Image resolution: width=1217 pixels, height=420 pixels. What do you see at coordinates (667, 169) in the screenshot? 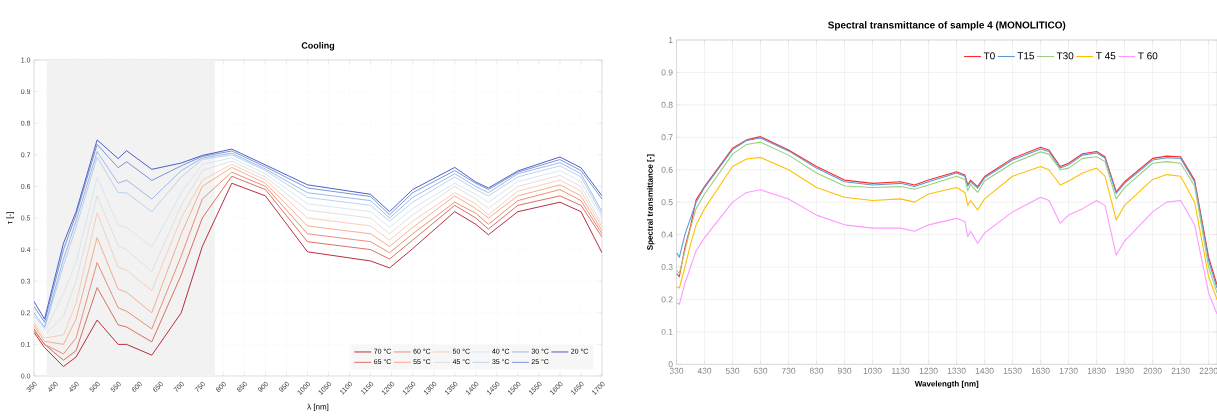
I see `y-tick-label: 0.6` at bounding box center [667, 169].